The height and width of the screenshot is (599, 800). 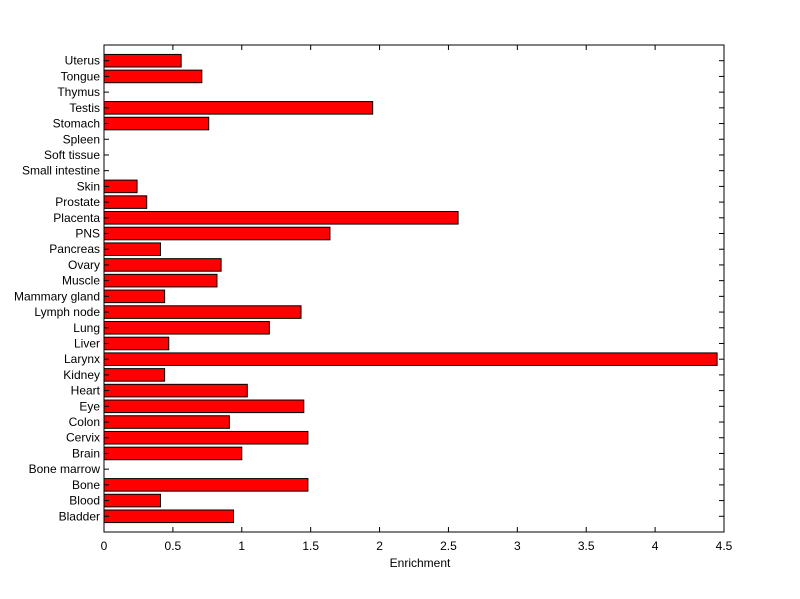 I want to click on bar-kidney, so click(x=134, y=375).